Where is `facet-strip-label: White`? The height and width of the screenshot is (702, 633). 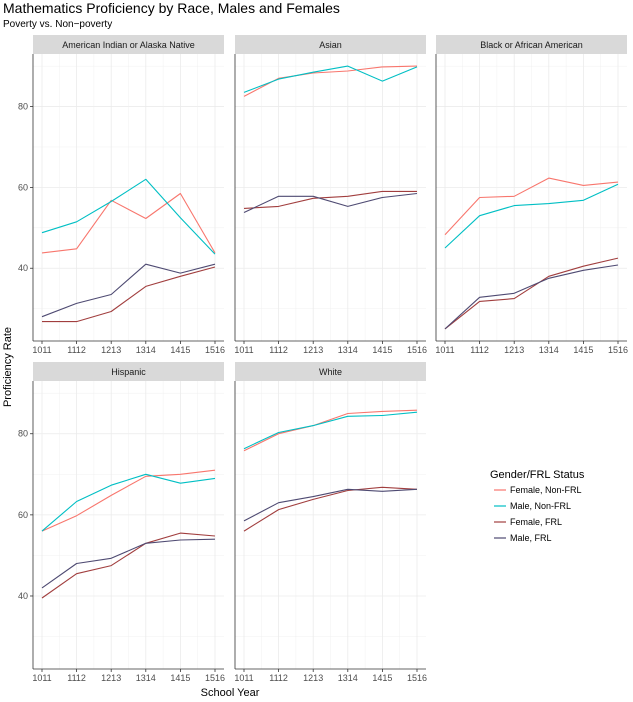
facet-strip-label: White is located at coordinates (330, 372).